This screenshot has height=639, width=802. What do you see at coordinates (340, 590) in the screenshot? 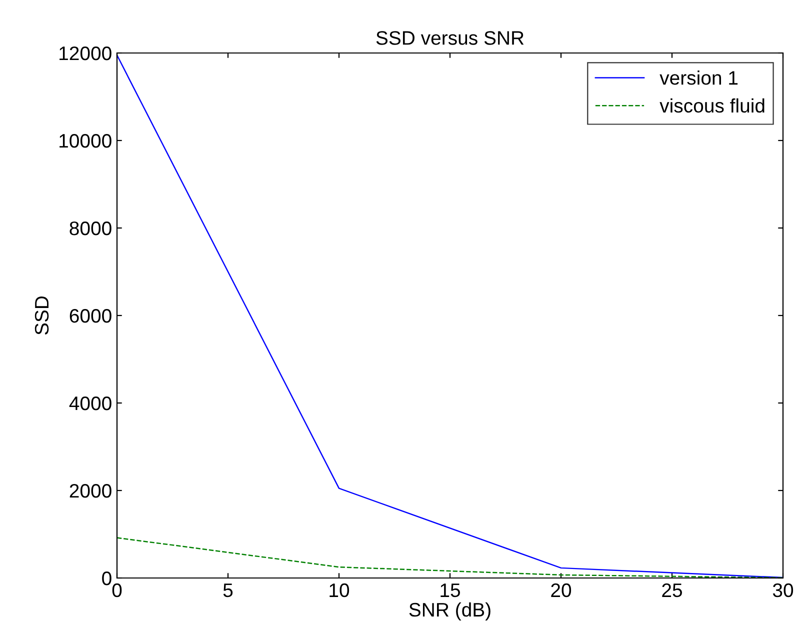
I see `x-tick-label: 10` at bounding box center [340, 590].